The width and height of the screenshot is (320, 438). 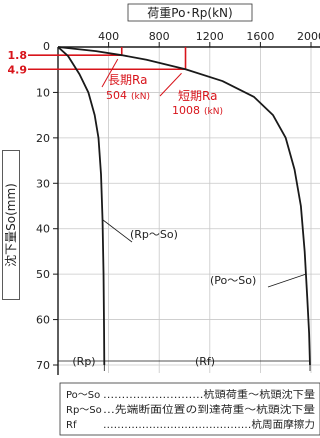 I want to click on x-tick-label: 1600, so click(x=260, y=36).